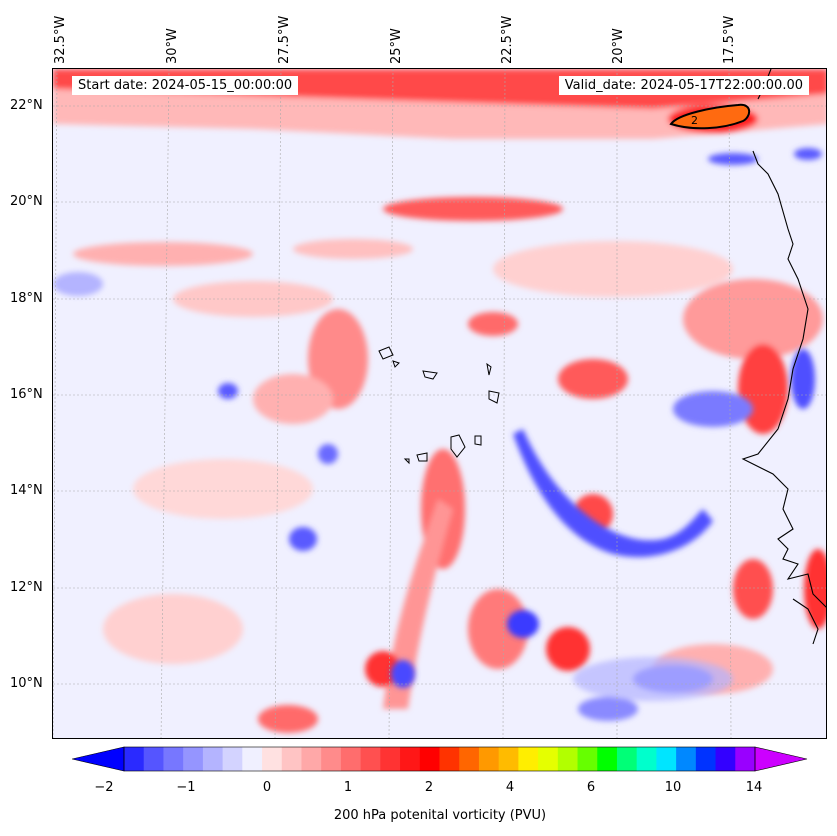  Describe the element at coordinates (98, 759) in the screenshot. I see `colorbar-extend-low` at that location.